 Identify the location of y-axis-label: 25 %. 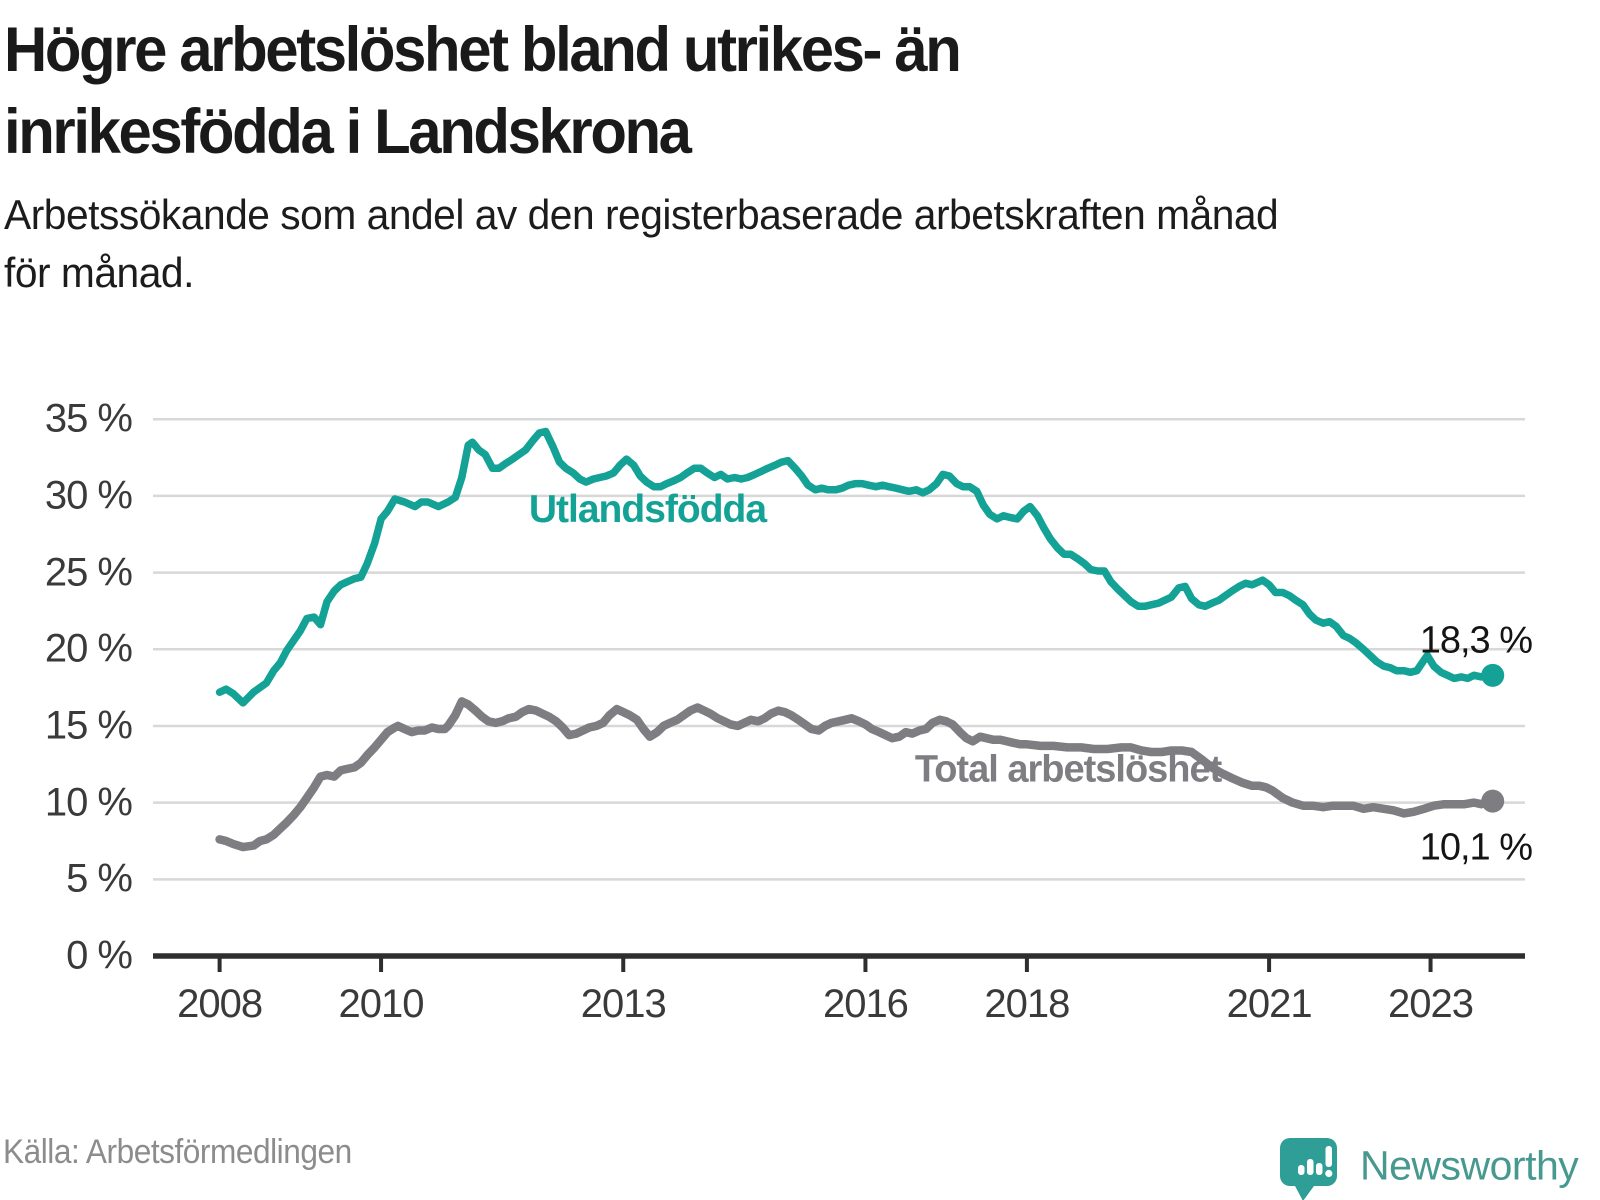
(88, 572).